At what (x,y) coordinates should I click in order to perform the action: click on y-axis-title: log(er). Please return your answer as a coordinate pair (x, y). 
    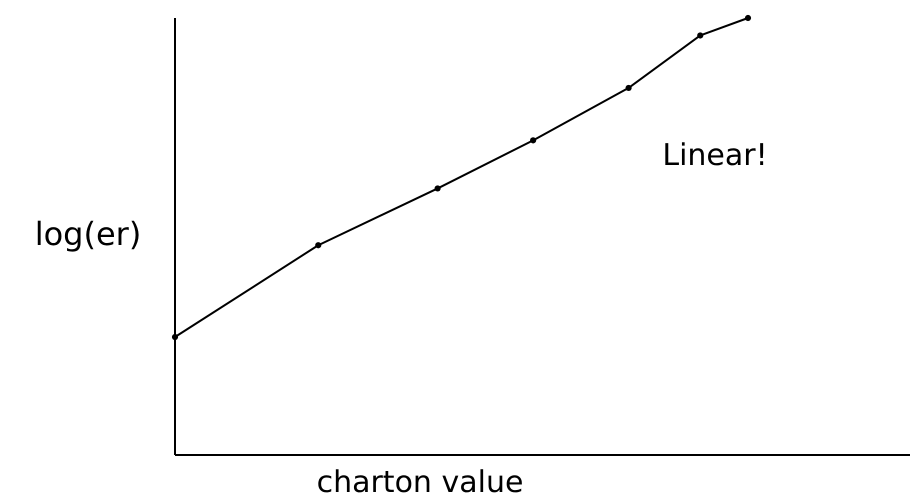
    Looking at the image, I should click on (88, 234).